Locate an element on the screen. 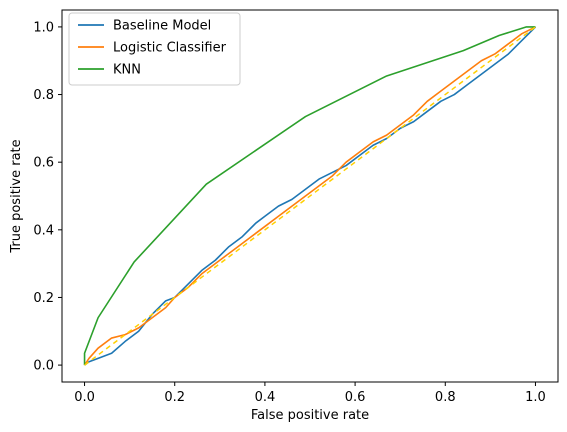 Image resolution: width=567 pixels, height=432 pixels. legend-label: KNN is located at coordinates (127, 70).